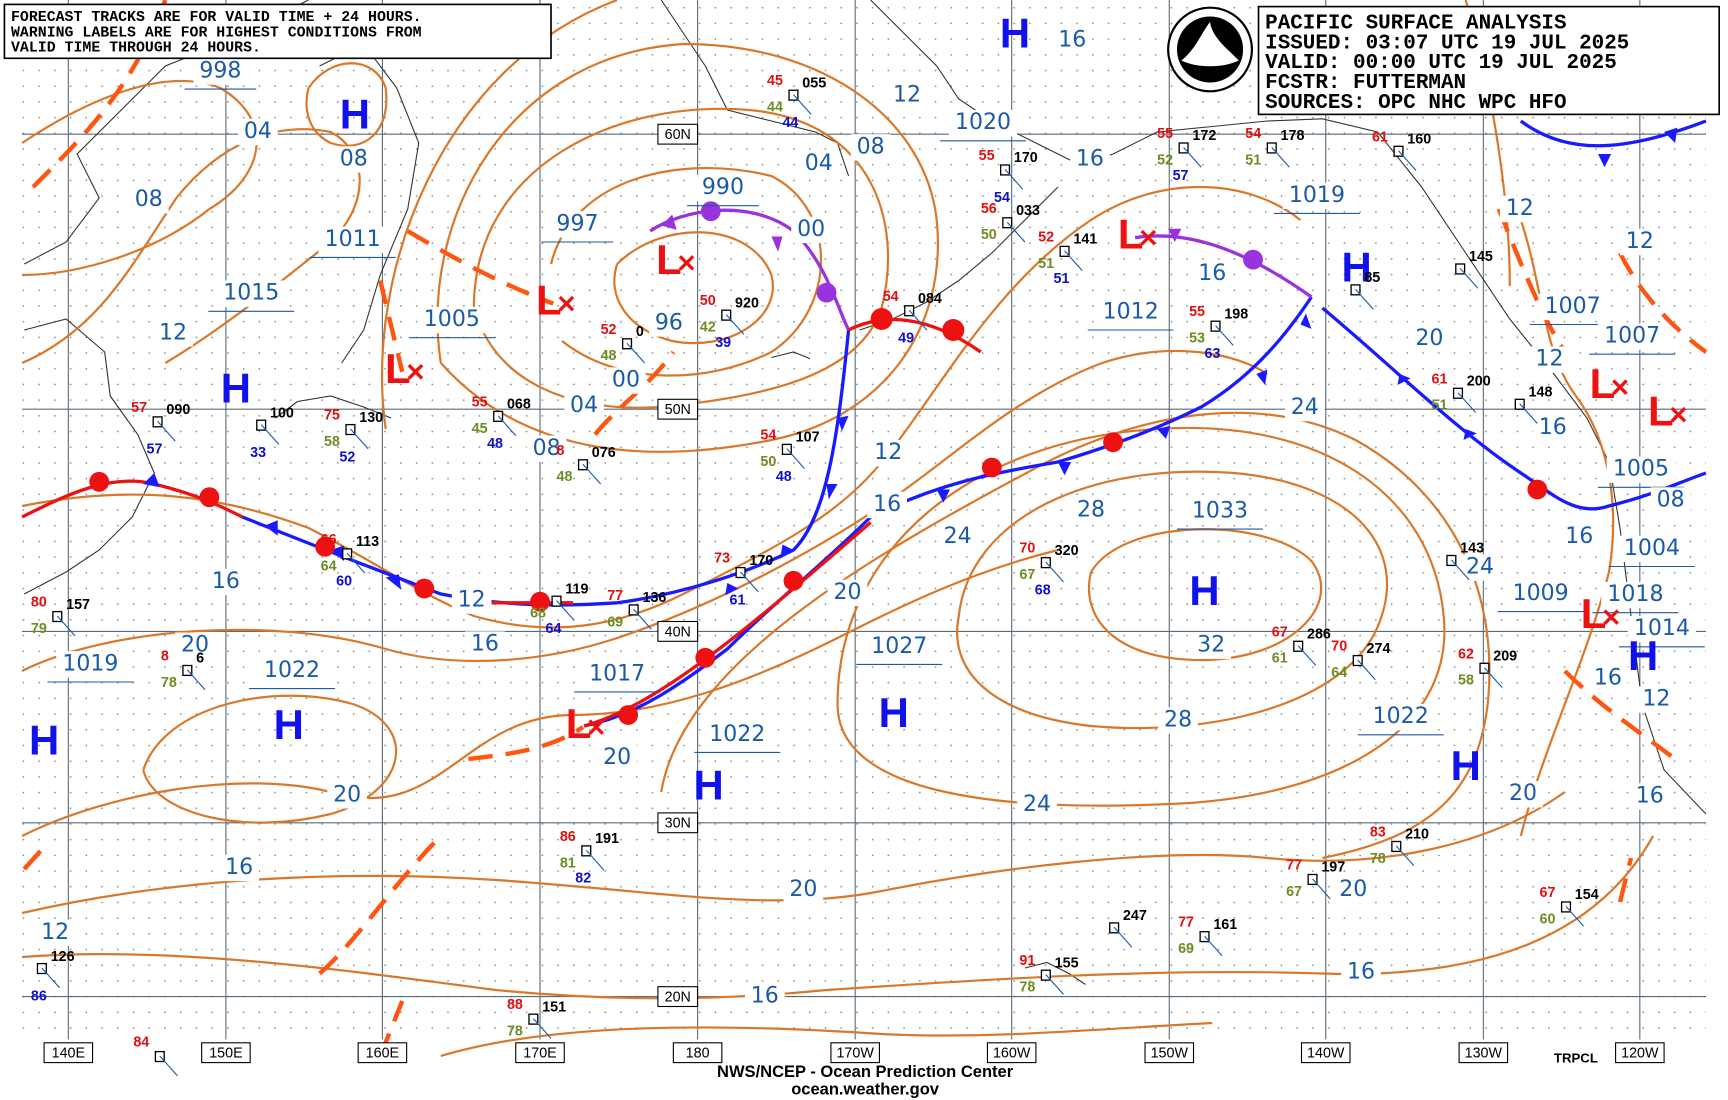  I want to click on station-pressure: 151, so click(554, 1007).